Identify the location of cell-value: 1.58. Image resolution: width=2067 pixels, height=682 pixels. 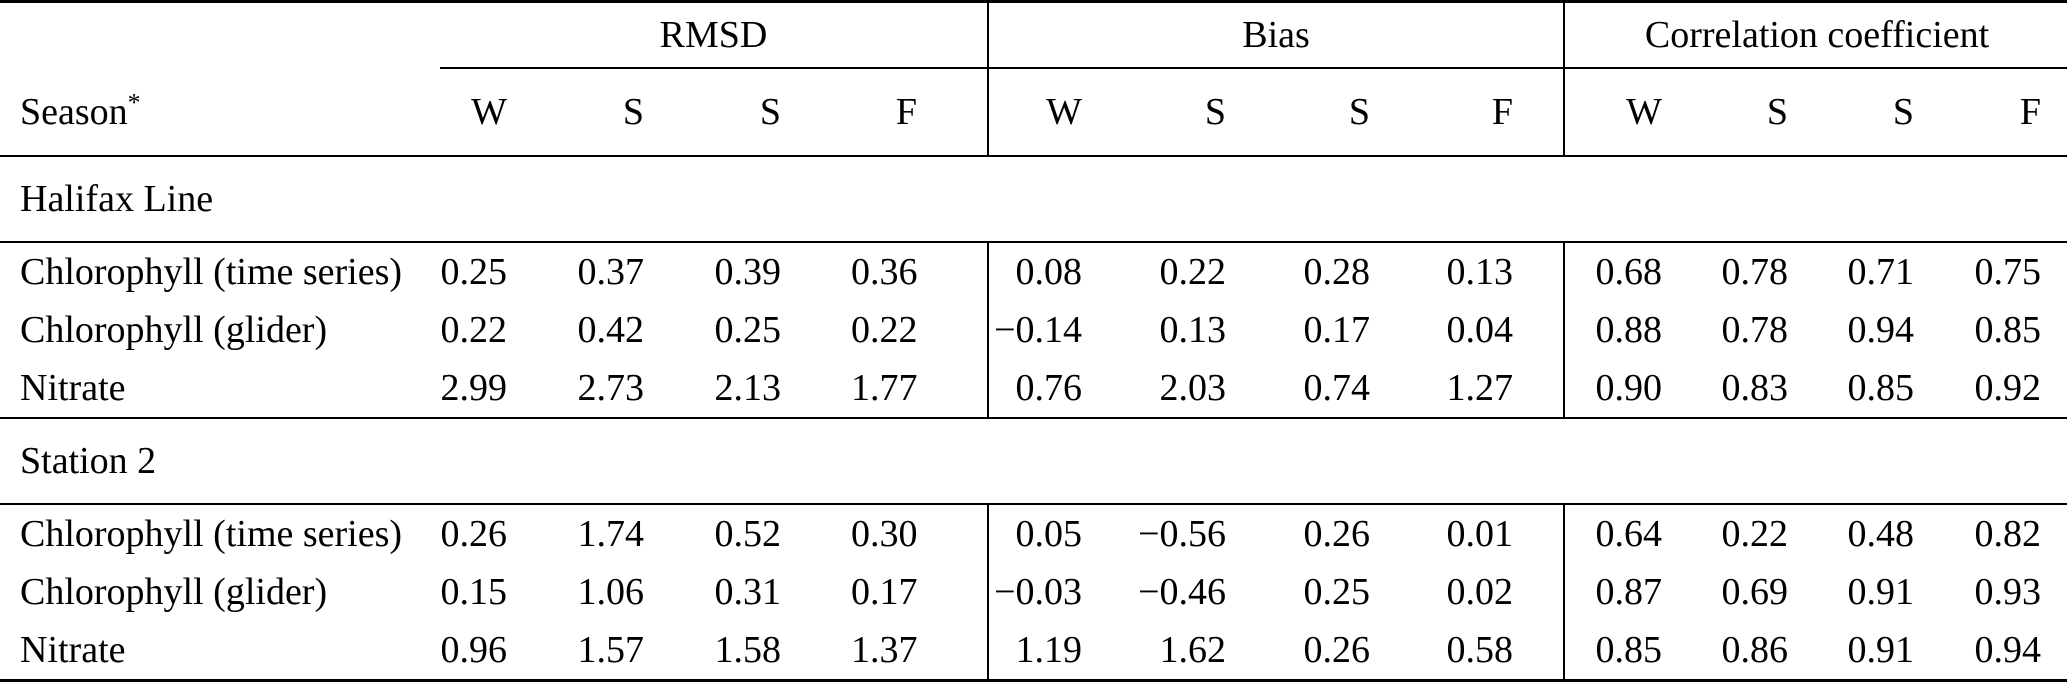
(748, 650).